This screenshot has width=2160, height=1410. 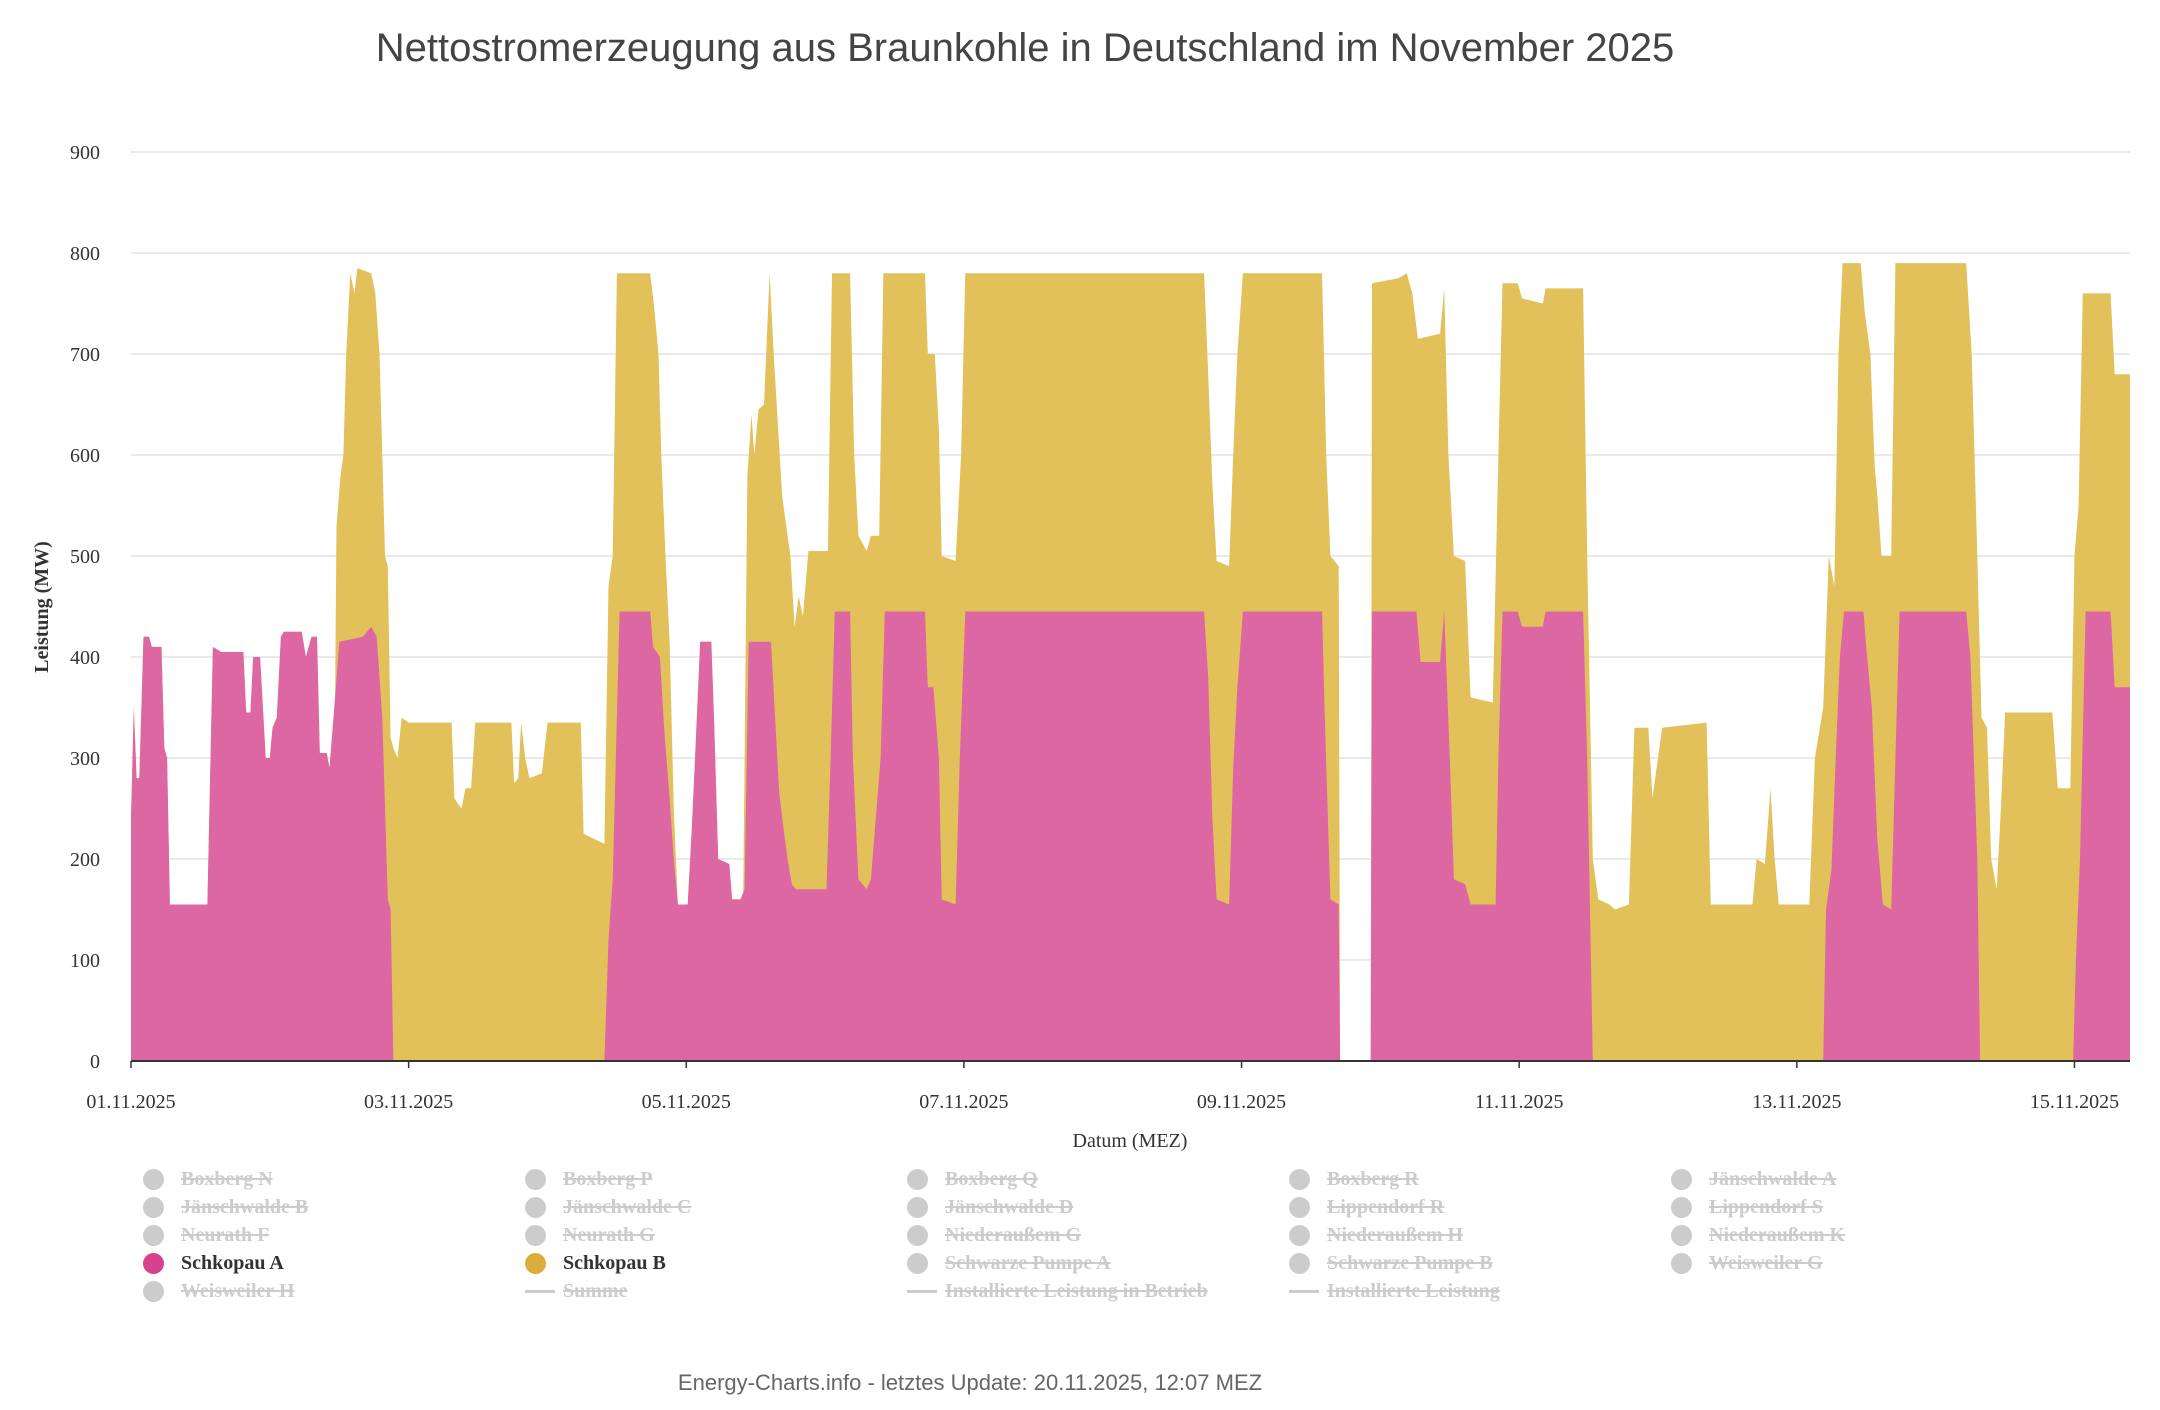 I want to click on legend-label: Niederaußem H, so click(x=1395, y=1234).